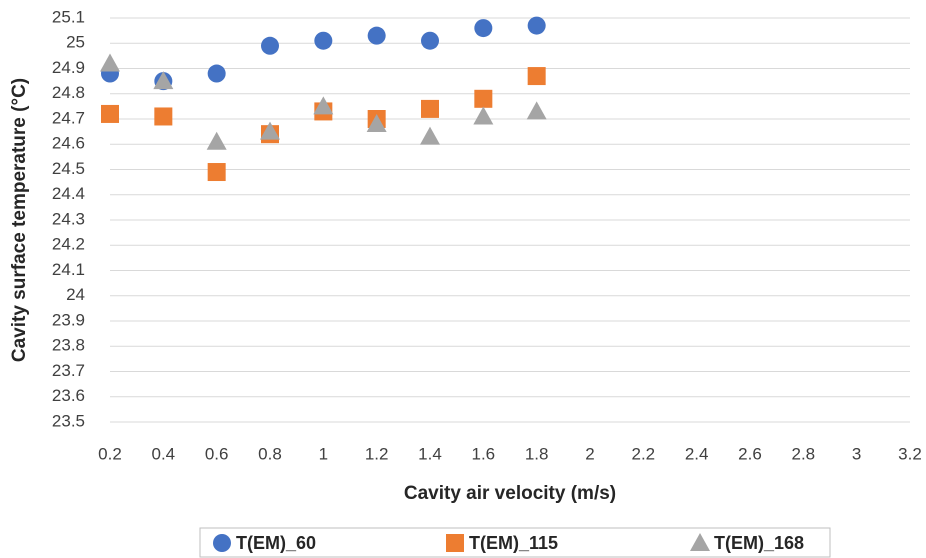  I want to click on y-tick-label: 24.3, so click(68, 218).